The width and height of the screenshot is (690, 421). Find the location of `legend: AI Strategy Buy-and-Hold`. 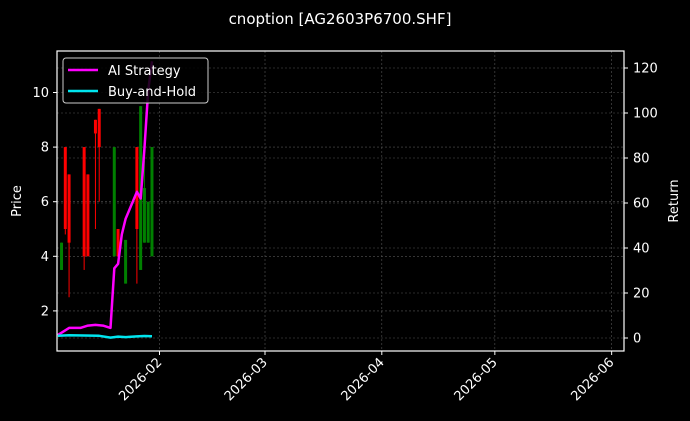

legend: AI Strategy Buy-and-Hold is located at coordinates (135, 80).